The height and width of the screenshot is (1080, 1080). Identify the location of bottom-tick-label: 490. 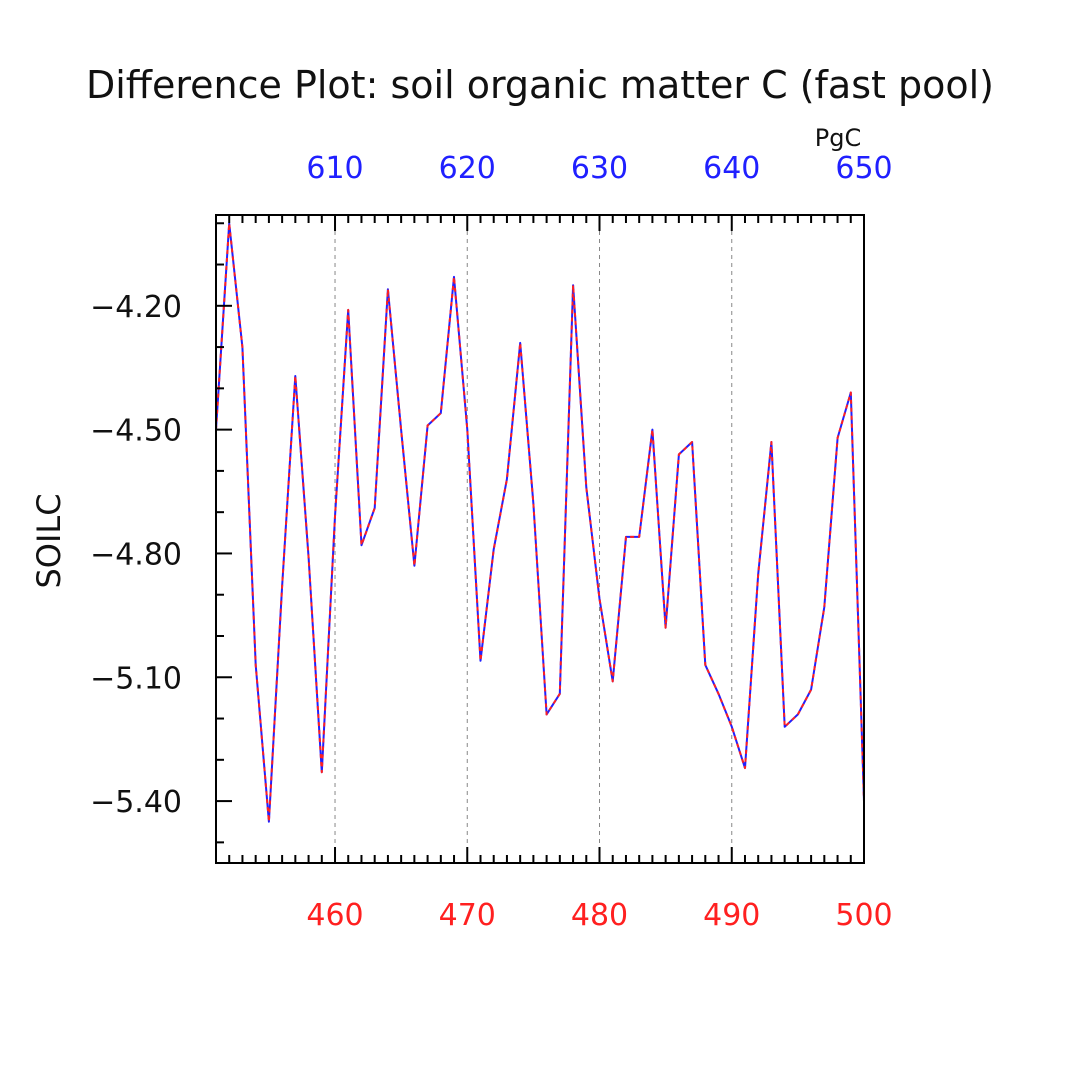
(731, 915).